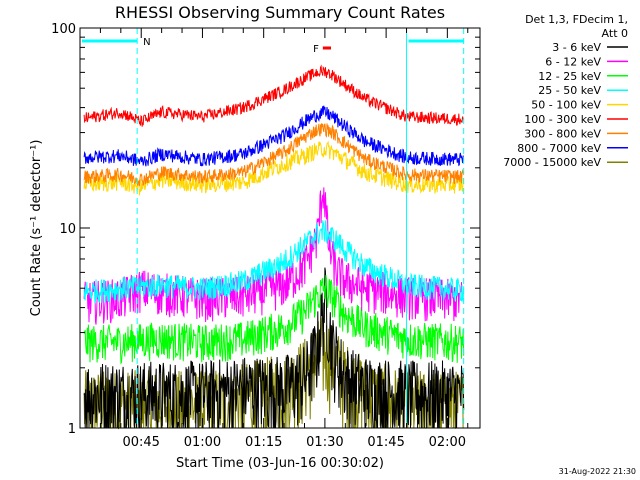 This screenshot has width=640, height=480. Describe the element at coordinates (263, 442) in the screenshot. I see `x-tick-label: 01:15` at that location.